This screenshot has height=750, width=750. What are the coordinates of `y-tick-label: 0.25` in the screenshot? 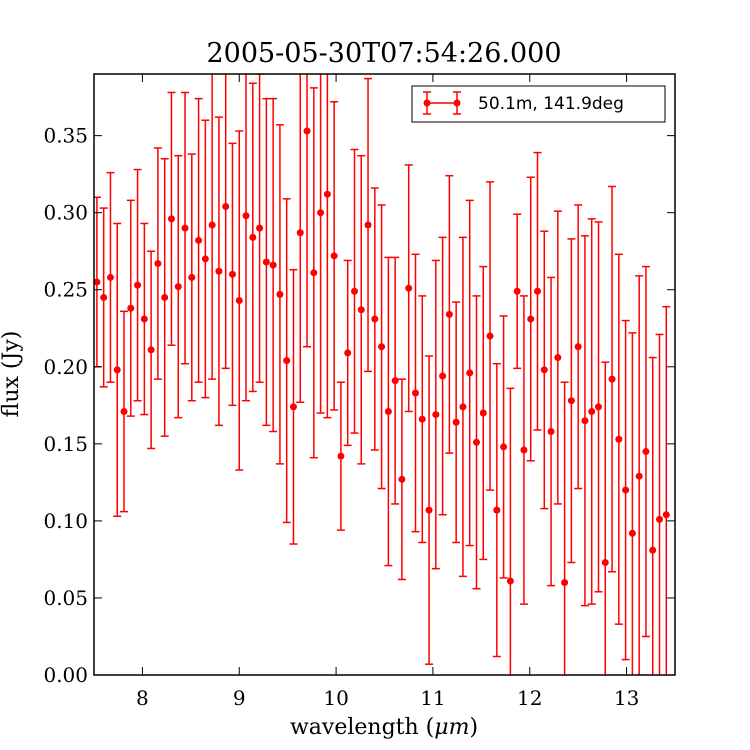 It's located at (65, 290).